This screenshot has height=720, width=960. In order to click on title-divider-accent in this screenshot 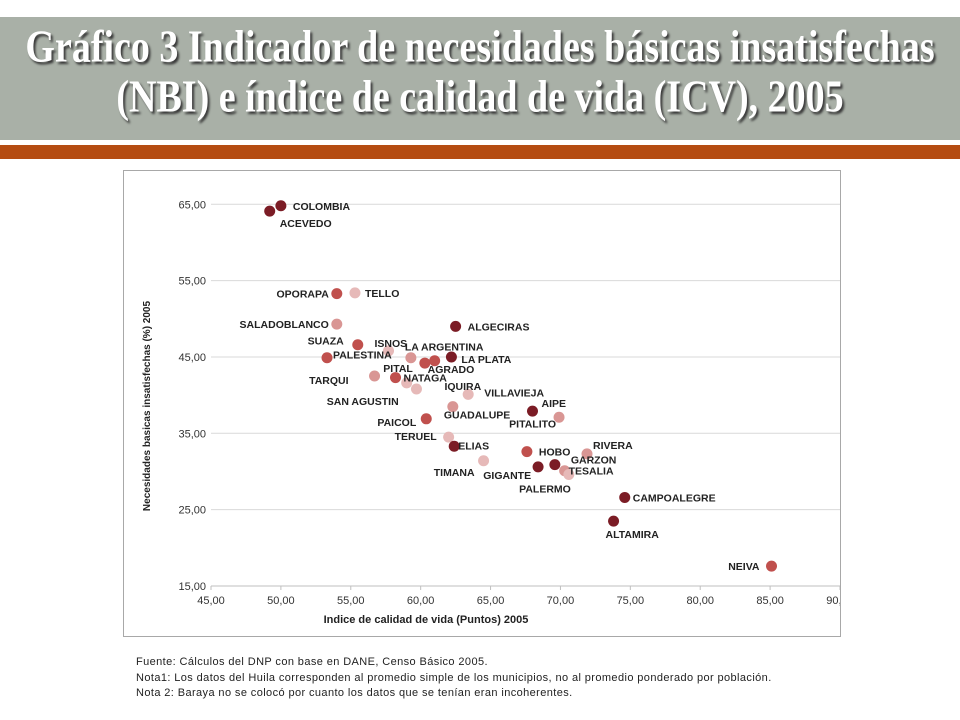, I will do `click(480, 152)`.